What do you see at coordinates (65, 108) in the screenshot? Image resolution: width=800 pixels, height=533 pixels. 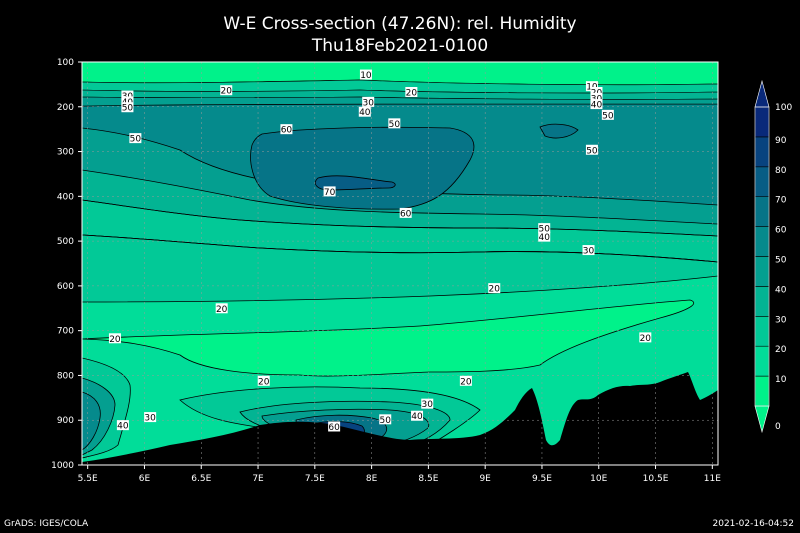 I see `y-tick-label: 200` at bounding box center [65, 108].